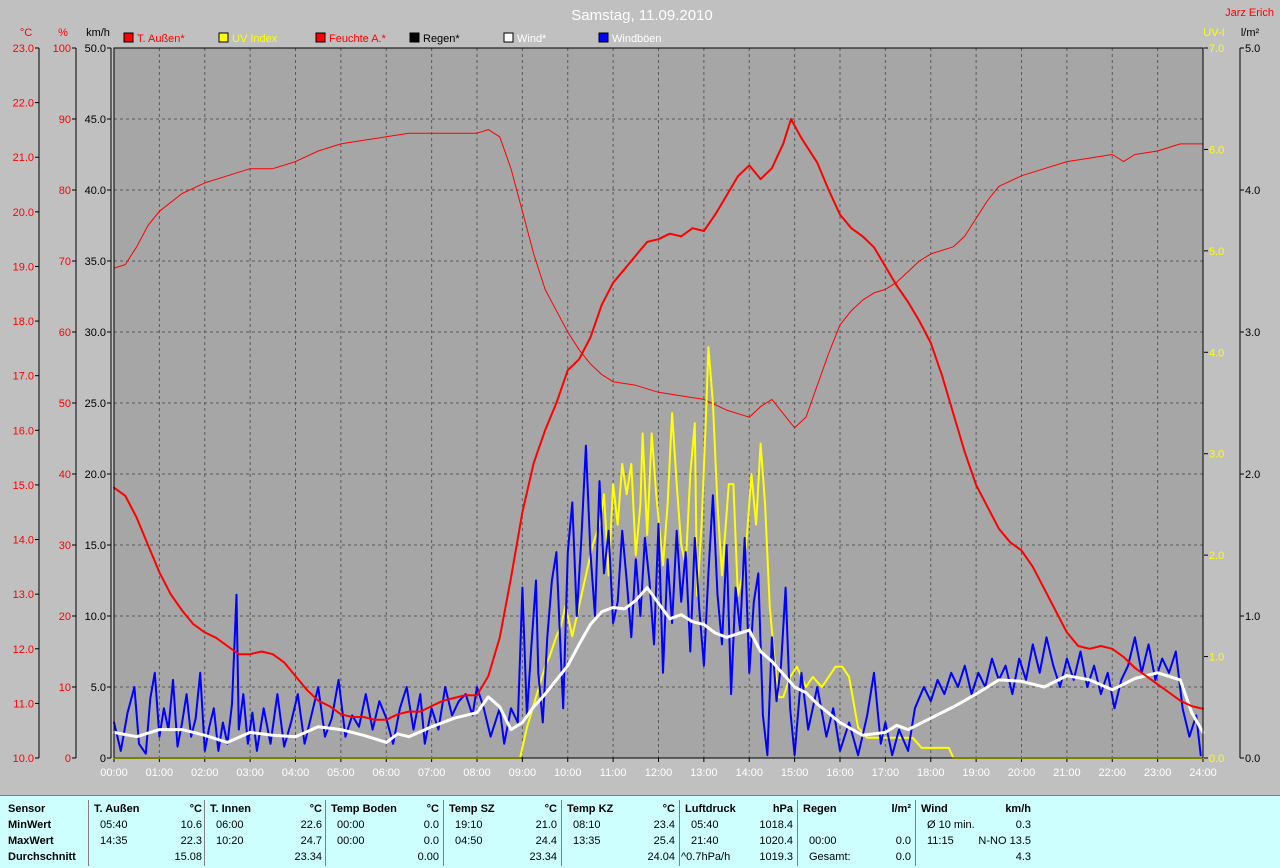 This screenshot has width=1280, height=868. I want to click on right-axis-tick-label: 7.0, so click(1216, 49).